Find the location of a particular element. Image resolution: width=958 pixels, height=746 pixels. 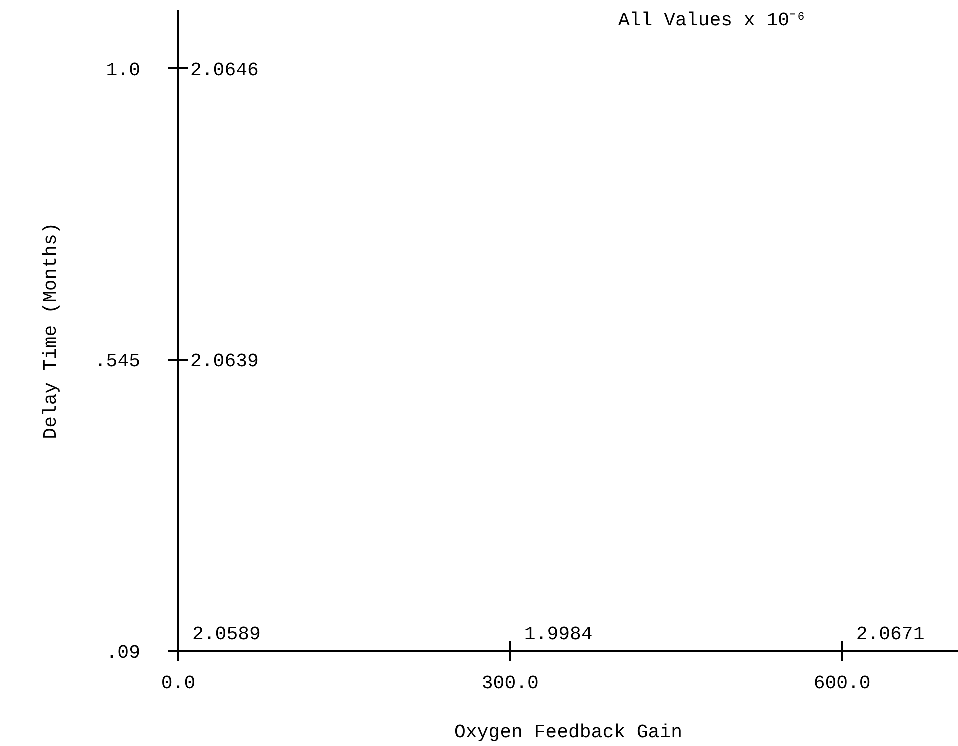

data-label: 1.9984 is located at coordinates (558, 635).